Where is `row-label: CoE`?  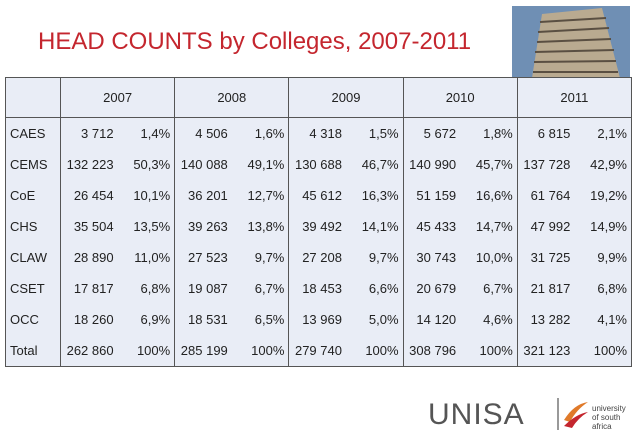 row-label: CoE is located at coordinates (23, 195).